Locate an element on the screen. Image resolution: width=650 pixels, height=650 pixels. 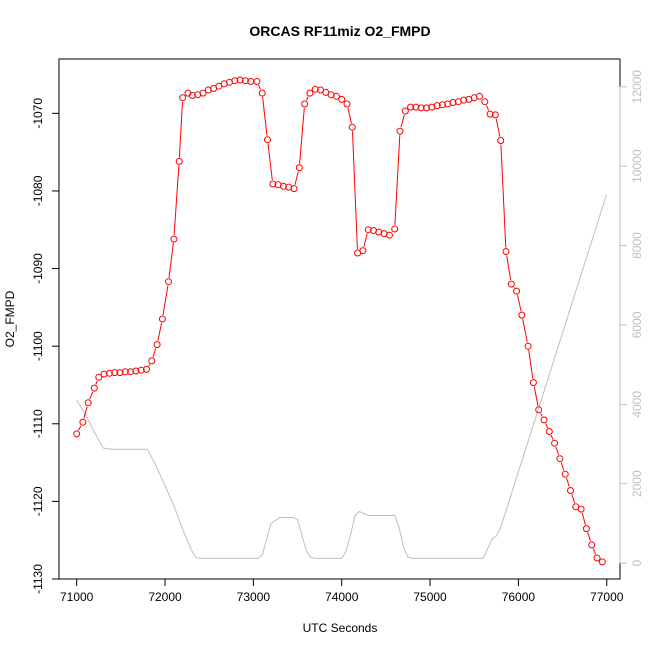
y-right-tick-label: 10000 is located at coordinates (637, 166).